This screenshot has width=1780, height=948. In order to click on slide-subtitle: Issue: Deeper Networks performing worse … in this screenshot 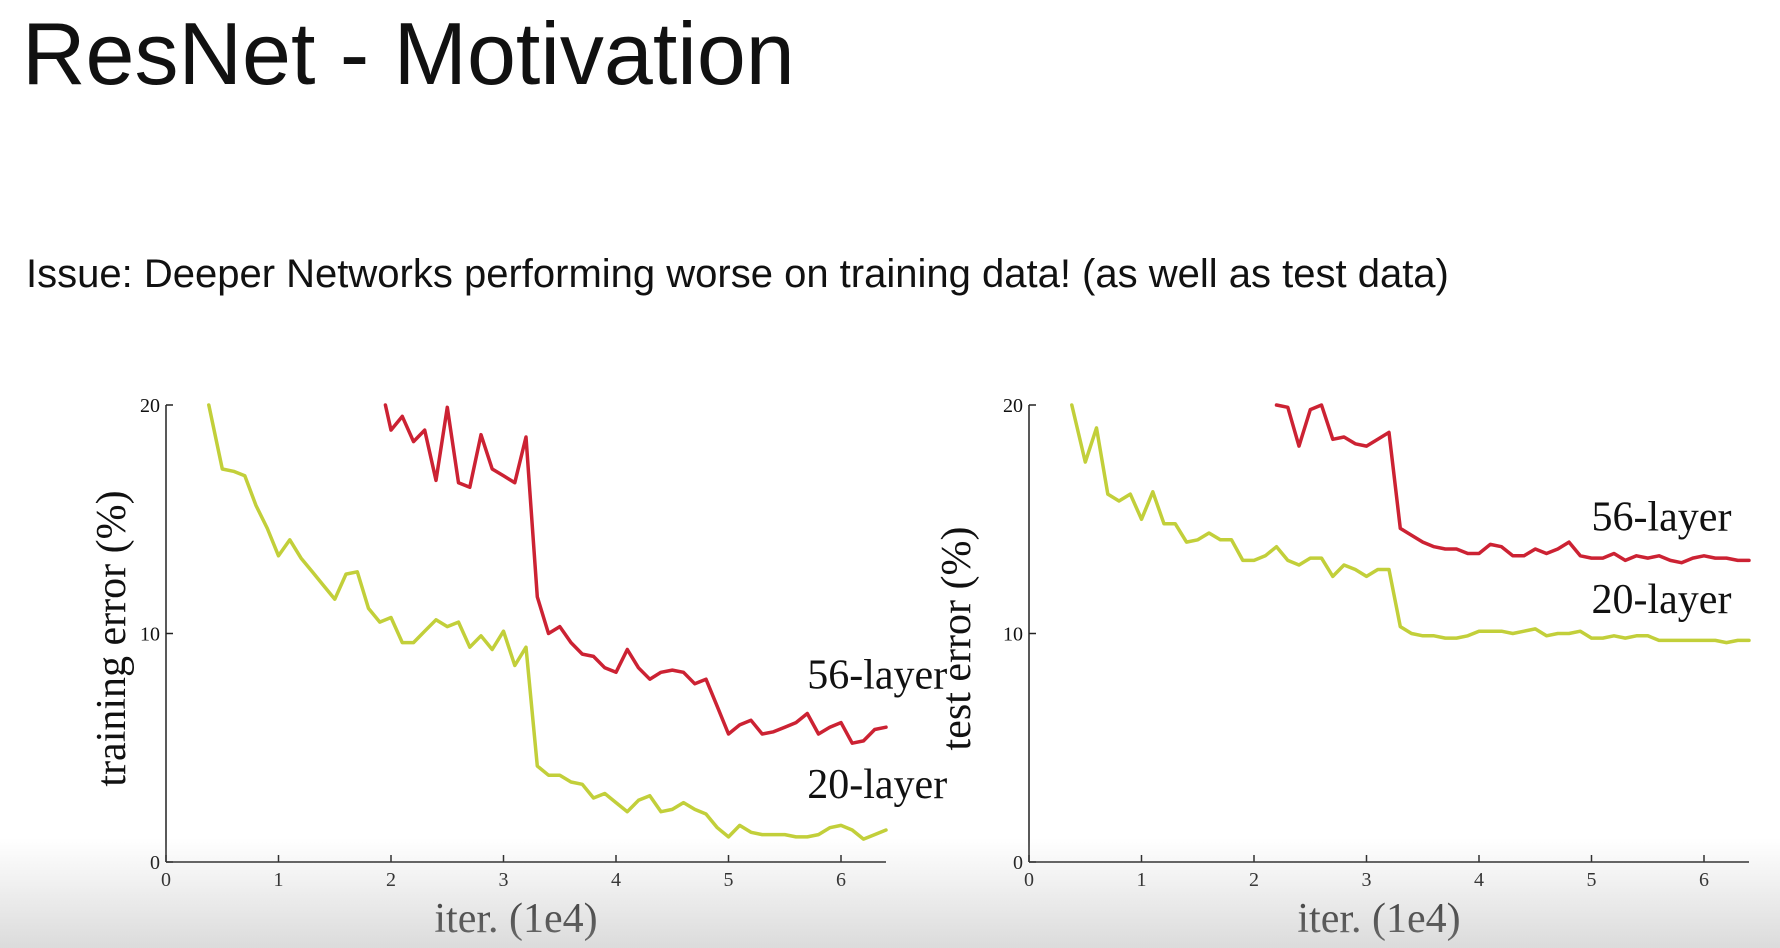, I will do `click(737, 274)`.